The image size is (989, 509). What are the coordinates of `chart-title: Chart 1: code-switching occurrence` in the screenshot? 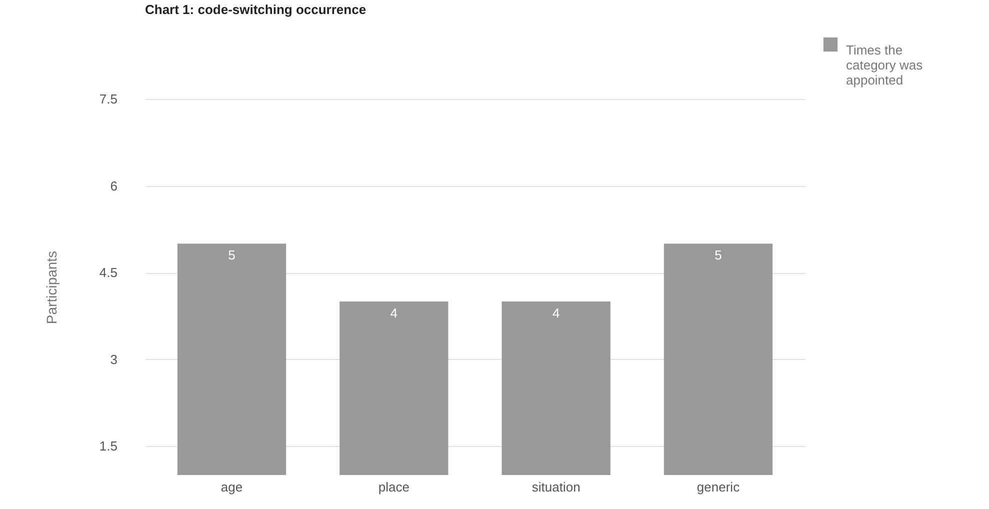 It's located at (255, 9).